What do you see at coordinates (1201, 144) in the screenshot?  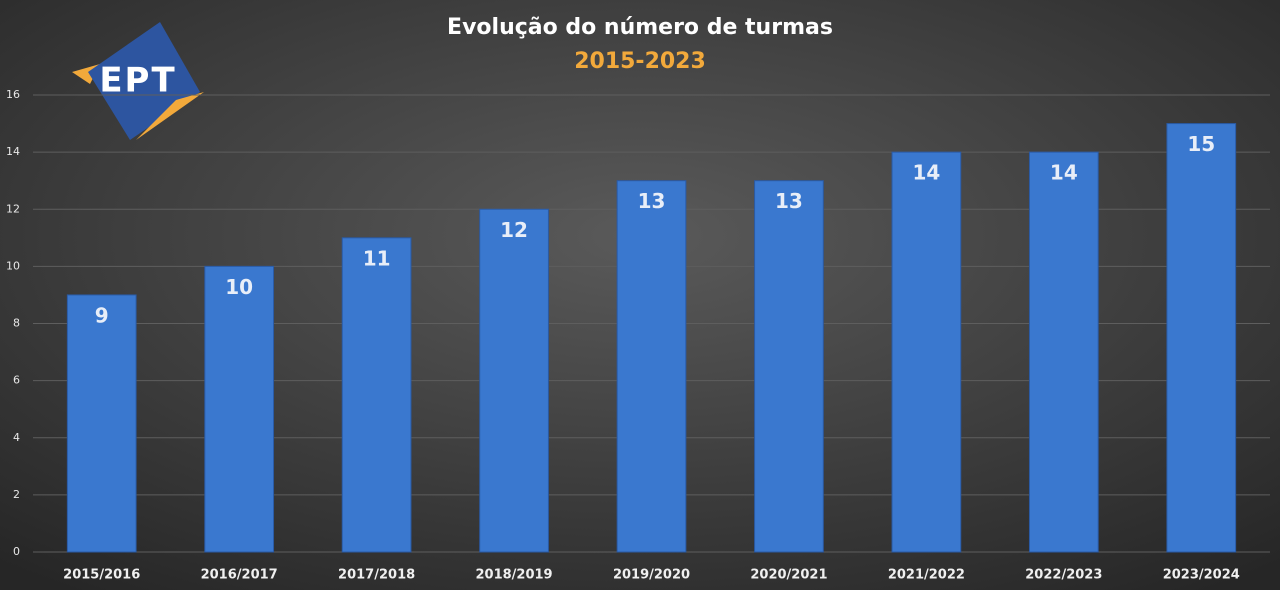 I see `data-label: 15` at bounding box center [1201, 144].